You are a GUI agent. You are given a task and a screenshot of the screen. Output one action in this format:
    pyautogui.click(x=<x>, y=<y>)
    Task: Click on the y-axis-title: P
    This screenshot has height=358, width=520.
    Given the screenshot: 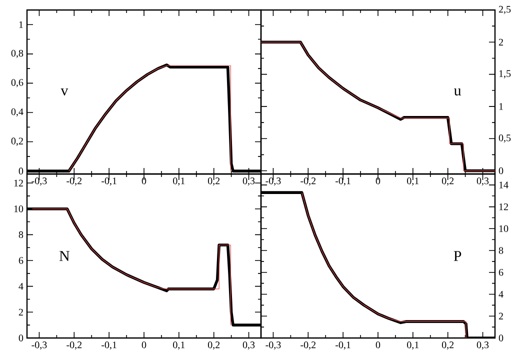 What is the action you would take?
    pyautogui.click(x=458, y=256)
    